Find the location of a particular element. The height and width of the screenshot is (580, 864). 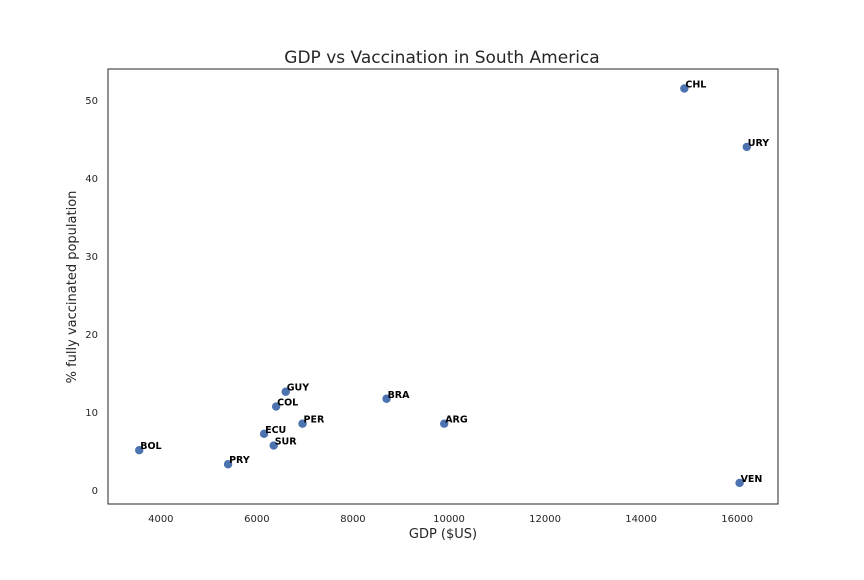

data-point-label: BOL is located at coordinates (150, 446).